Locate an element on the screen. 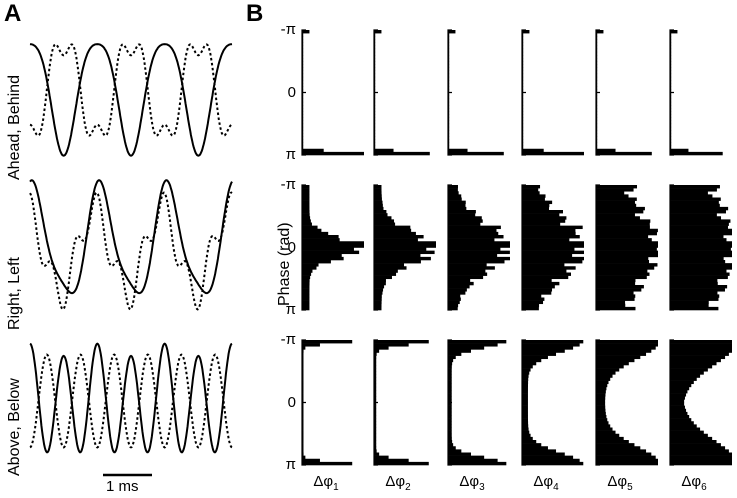  hist-bar-r3-c4-b3 is located at coordinates (548, 348).